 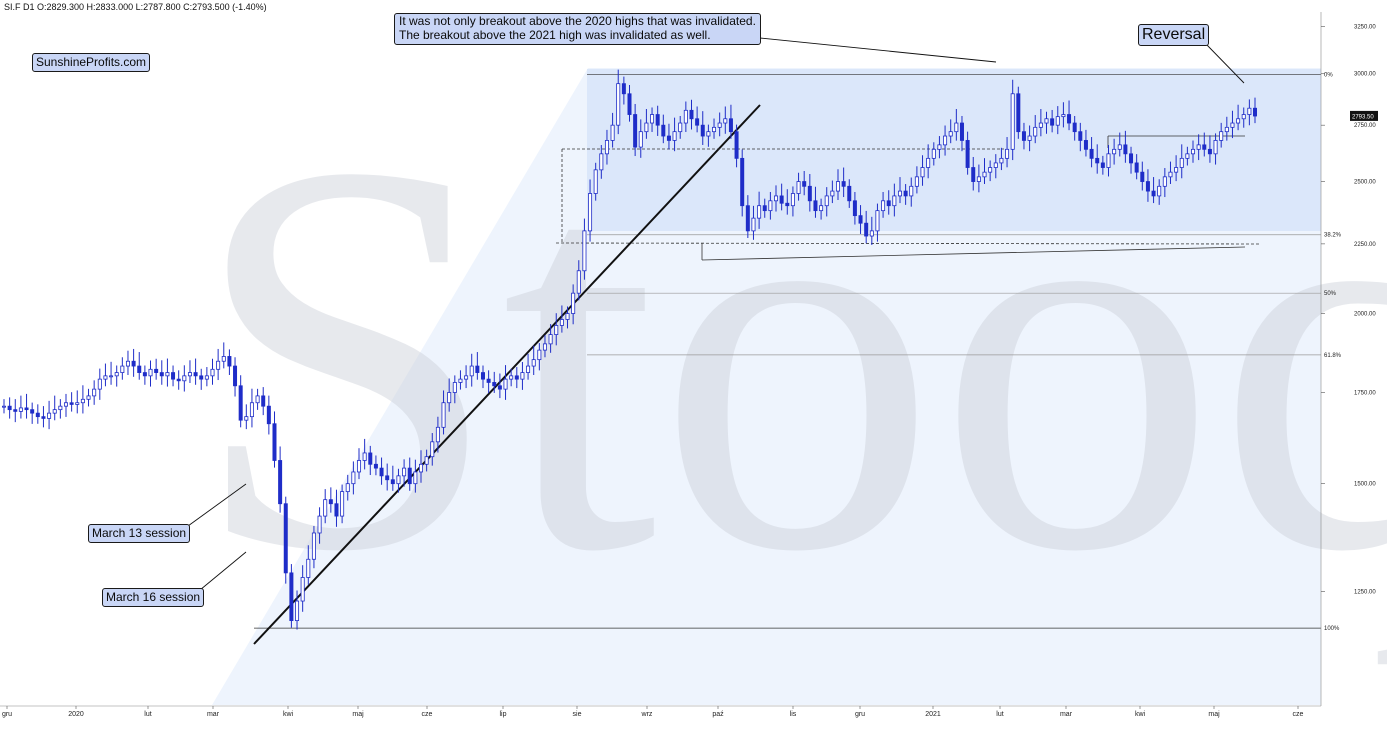 What do you see at coordinates (1174, 35) in the screenshot?
I see `reversal-callout: Reversal` at bounding box center [1174, 35].